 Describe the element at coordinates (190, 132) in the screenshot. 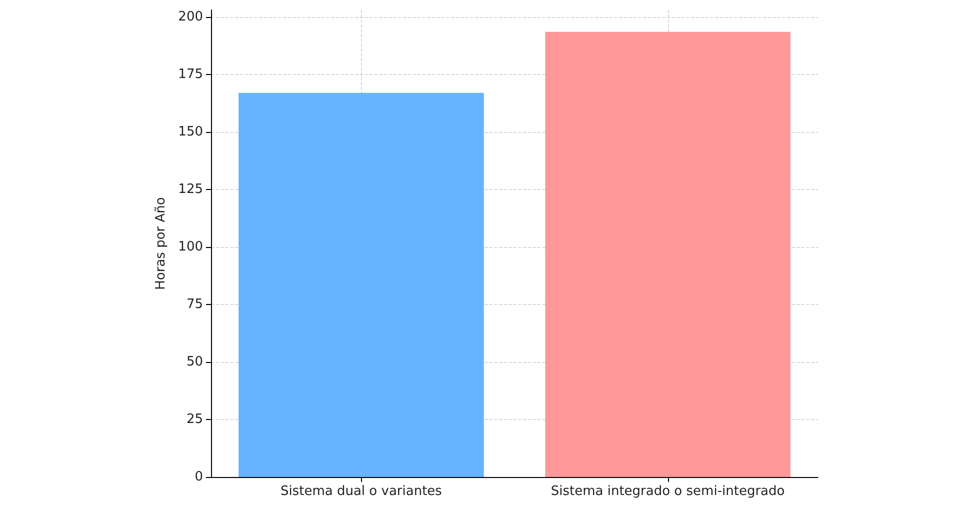

I see `y-tick-label: 150` at that location.